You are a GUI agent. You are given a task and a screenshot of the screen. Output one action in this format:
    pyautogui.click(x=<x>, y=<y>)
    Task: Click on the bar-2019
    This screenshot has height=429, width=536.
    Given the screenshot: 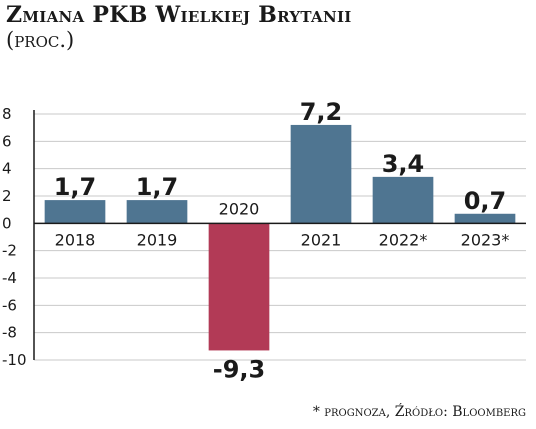 What is the action you would take?
    pyautogui.click(x=157, y=212)
    